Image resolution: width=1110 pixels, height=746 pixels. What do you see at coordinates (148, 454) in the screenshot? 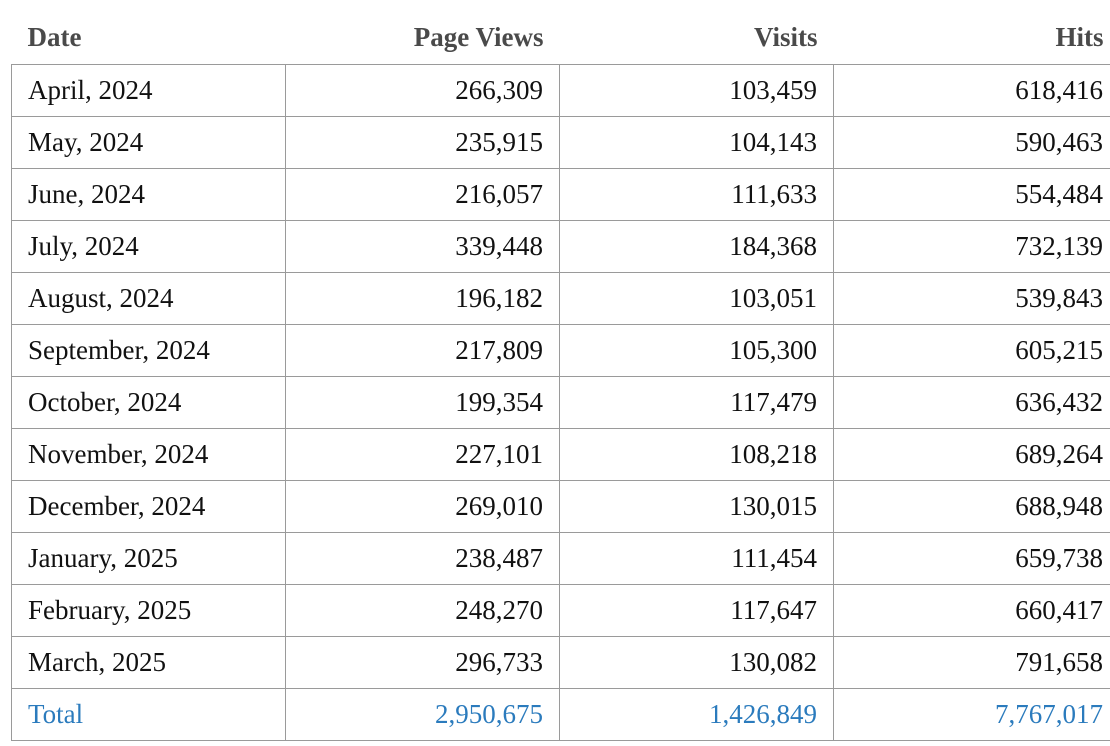
I see `cell-date: November, 2024` at bounding box center [148, 454].